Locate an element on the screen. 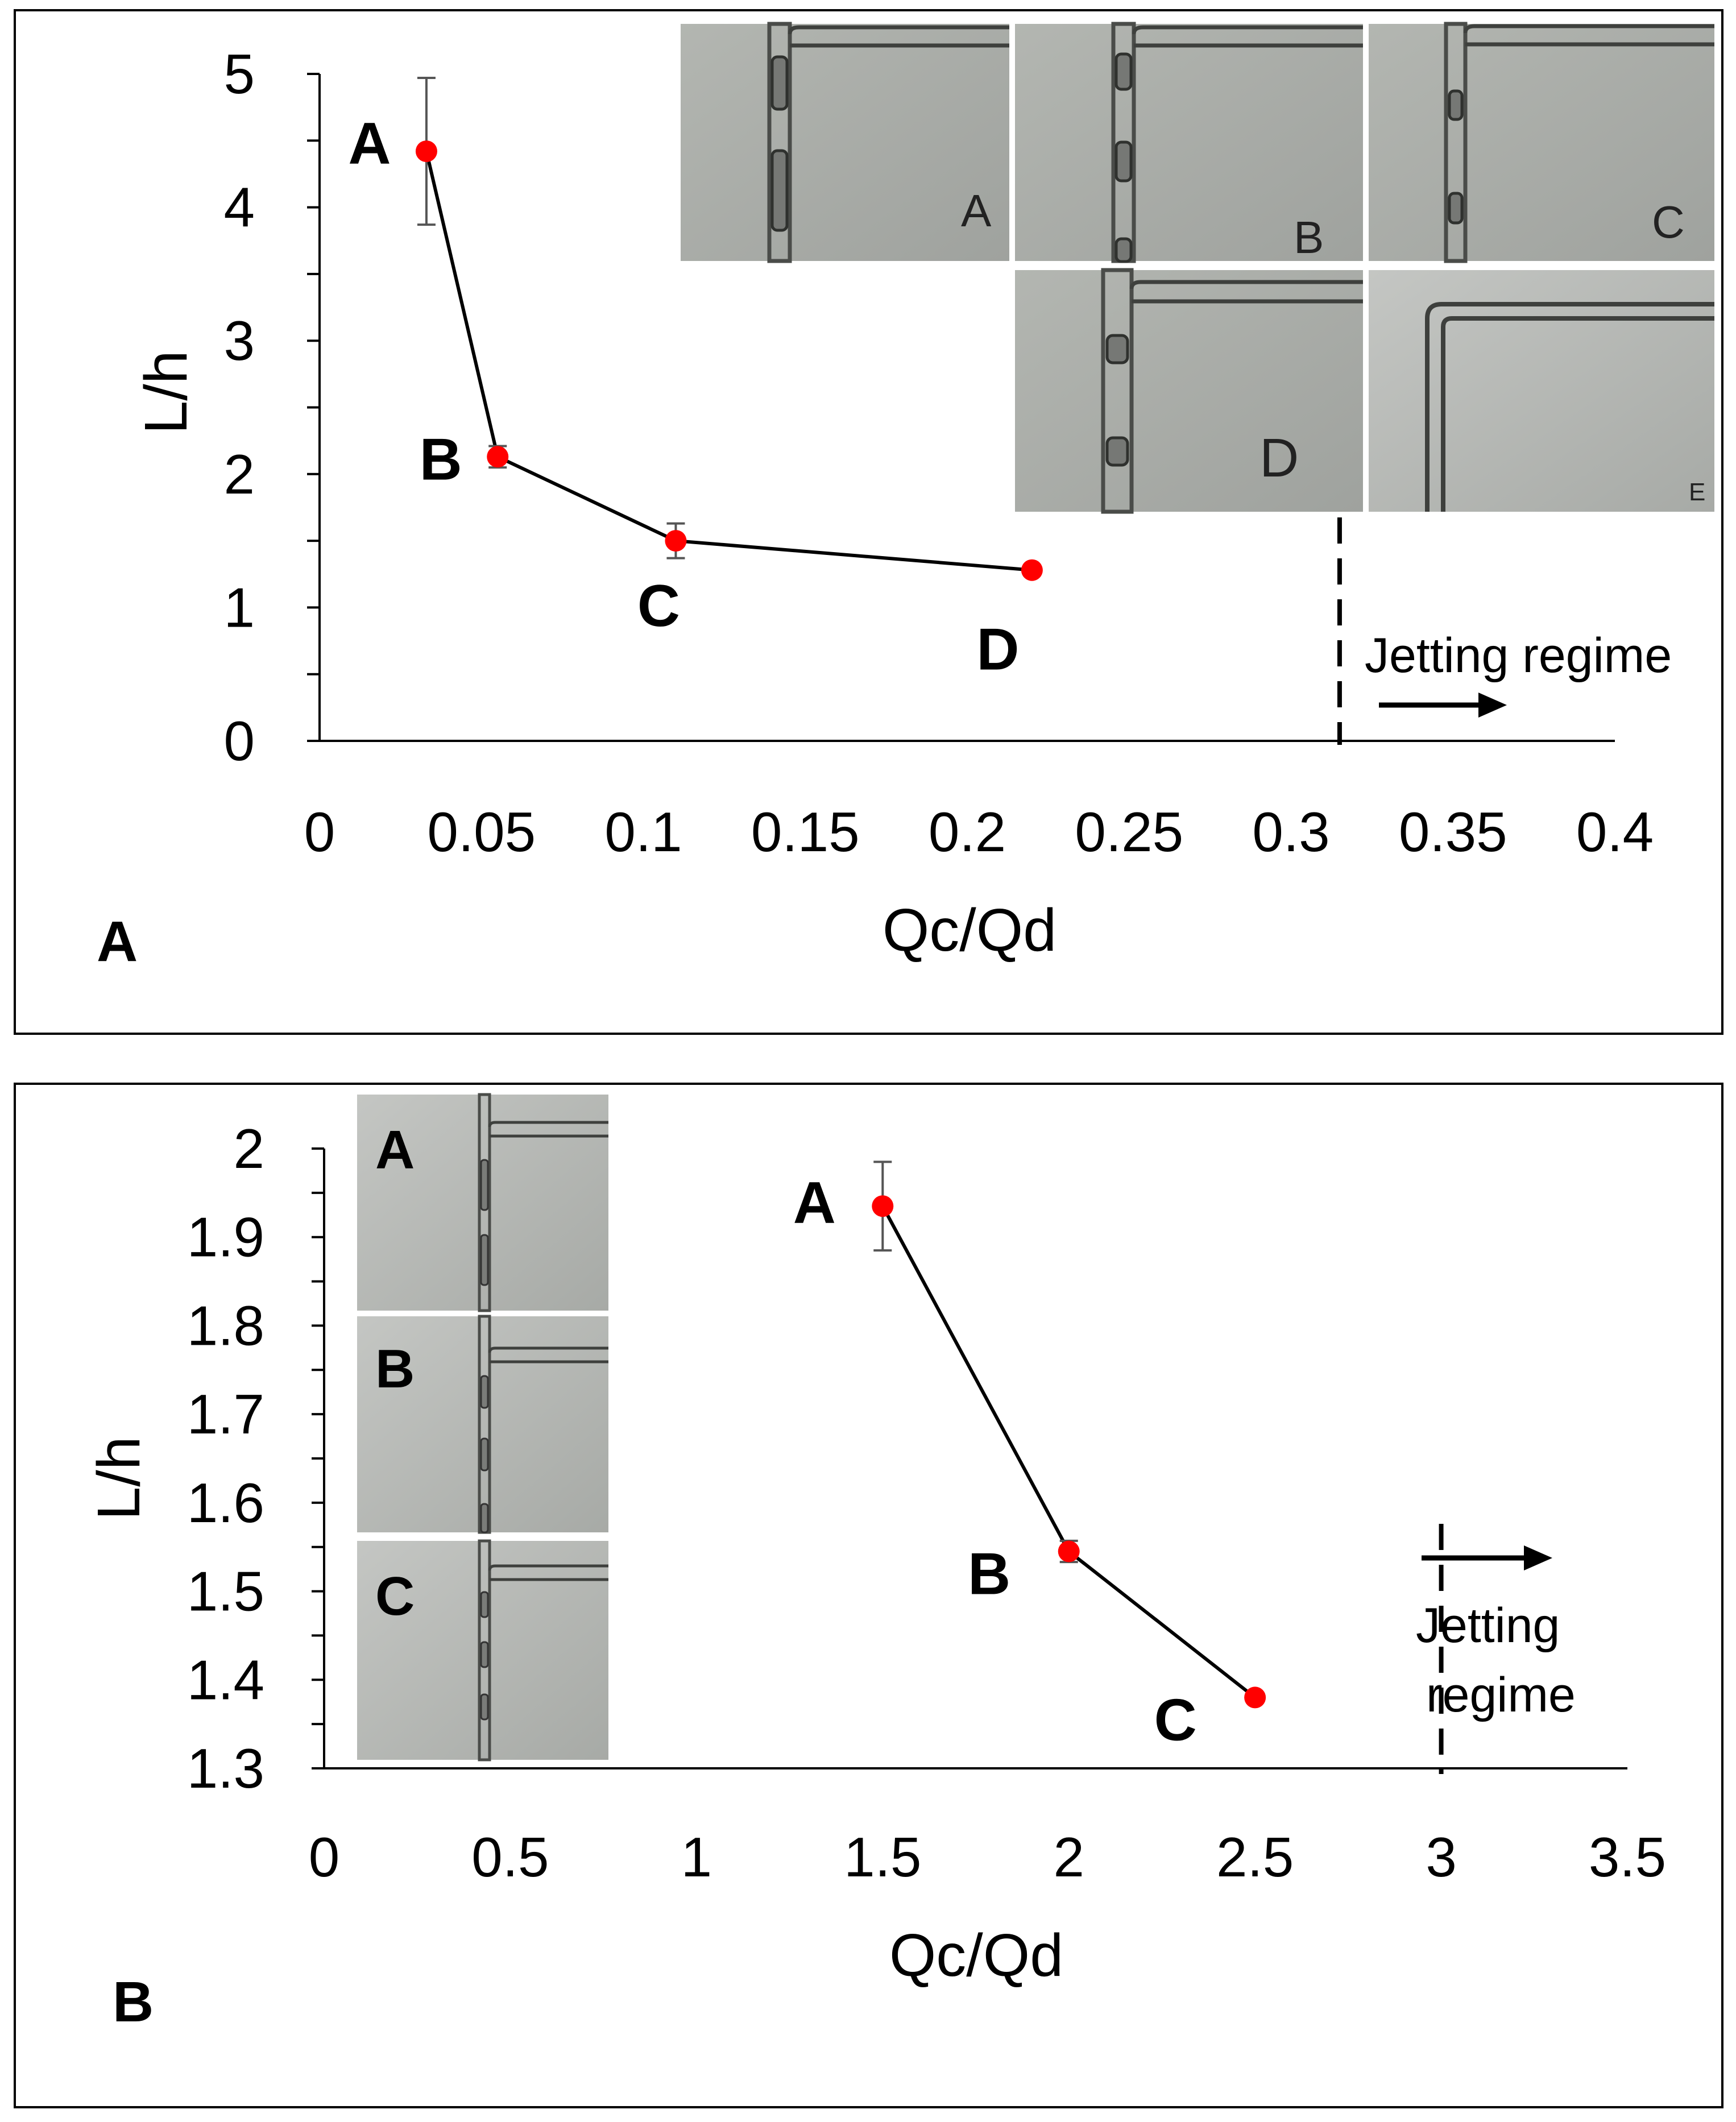 The height and width of the screenshot is (2122, 1736). panel-a-x-tick-label: 0.05 is located at coordinates (481, 832).